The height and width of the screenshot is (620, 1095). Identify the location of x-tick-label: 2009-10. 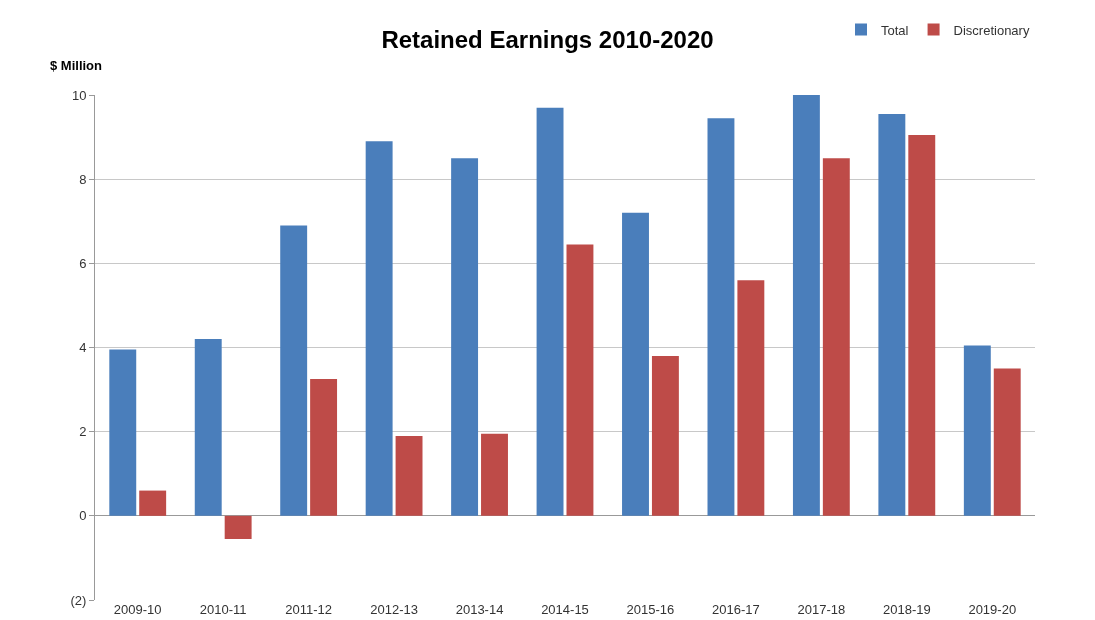
(137, 609).